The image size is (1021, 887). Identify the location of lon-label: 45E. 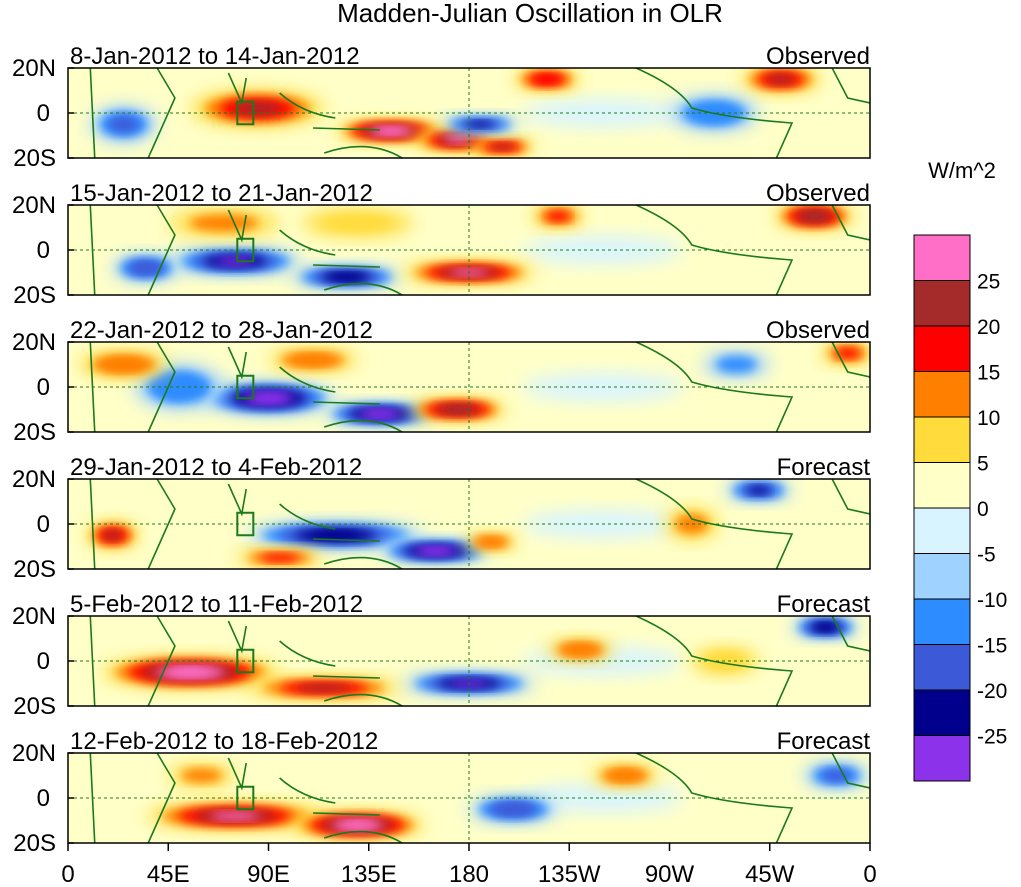
(168, 874).